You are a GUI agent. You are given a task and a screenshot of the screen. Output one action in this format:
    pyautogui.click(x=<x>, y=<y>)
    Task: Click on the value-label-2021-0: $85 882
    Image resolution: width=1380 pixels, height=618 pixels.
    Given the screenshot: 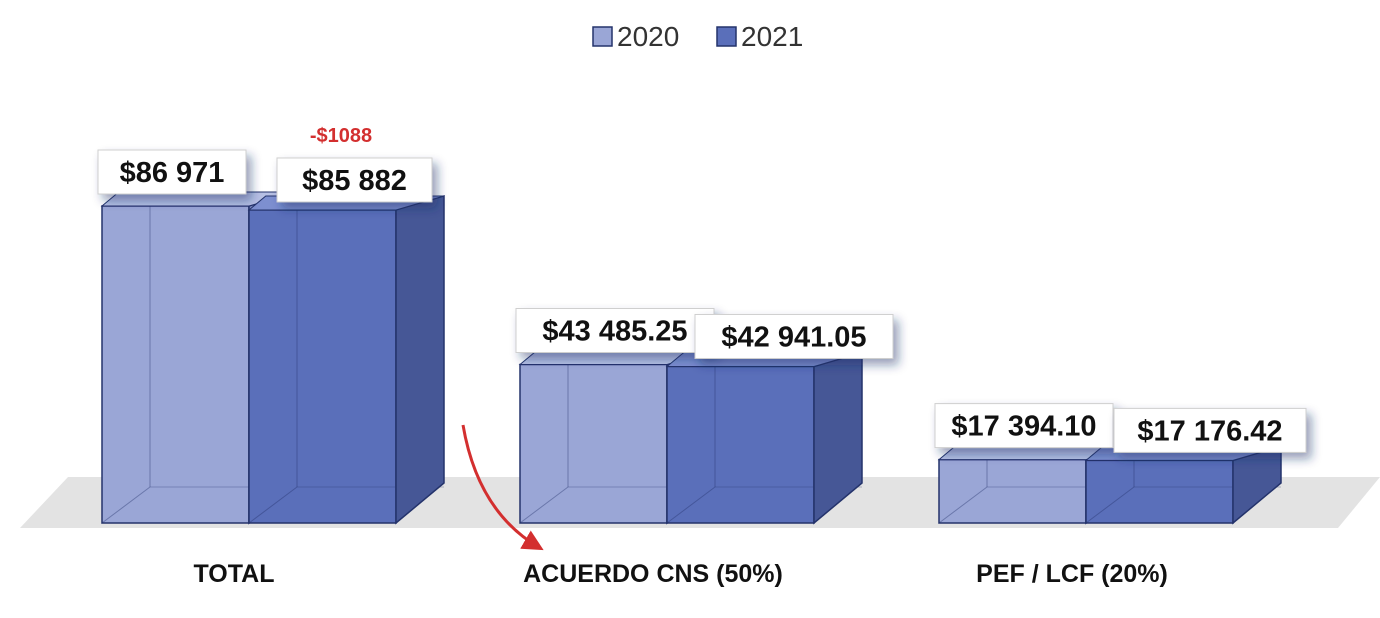 What is the action you would take?
    pyautogui.click(x=354, y=180)
    